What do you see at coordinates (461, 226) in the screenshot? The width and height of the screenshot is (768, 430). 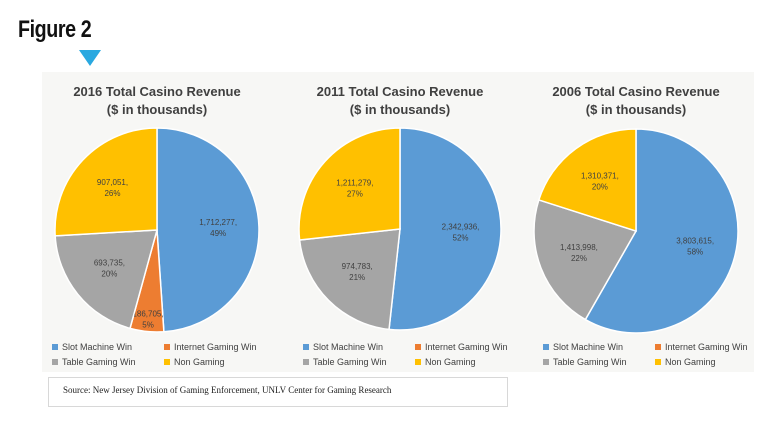 I see `slice-value-label: 2,342,936,` at bounding box center [461, 226].